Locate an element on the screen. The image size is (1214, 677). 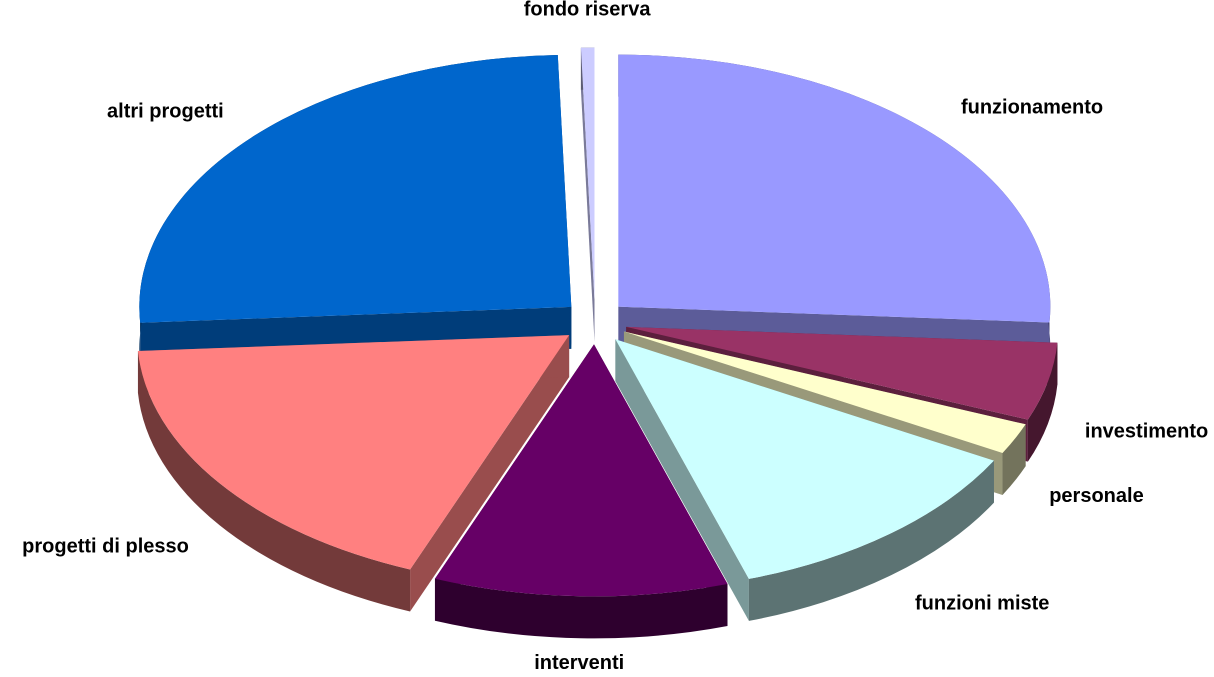
slice-label: funzionamento is located at coordinates (1032, 108).